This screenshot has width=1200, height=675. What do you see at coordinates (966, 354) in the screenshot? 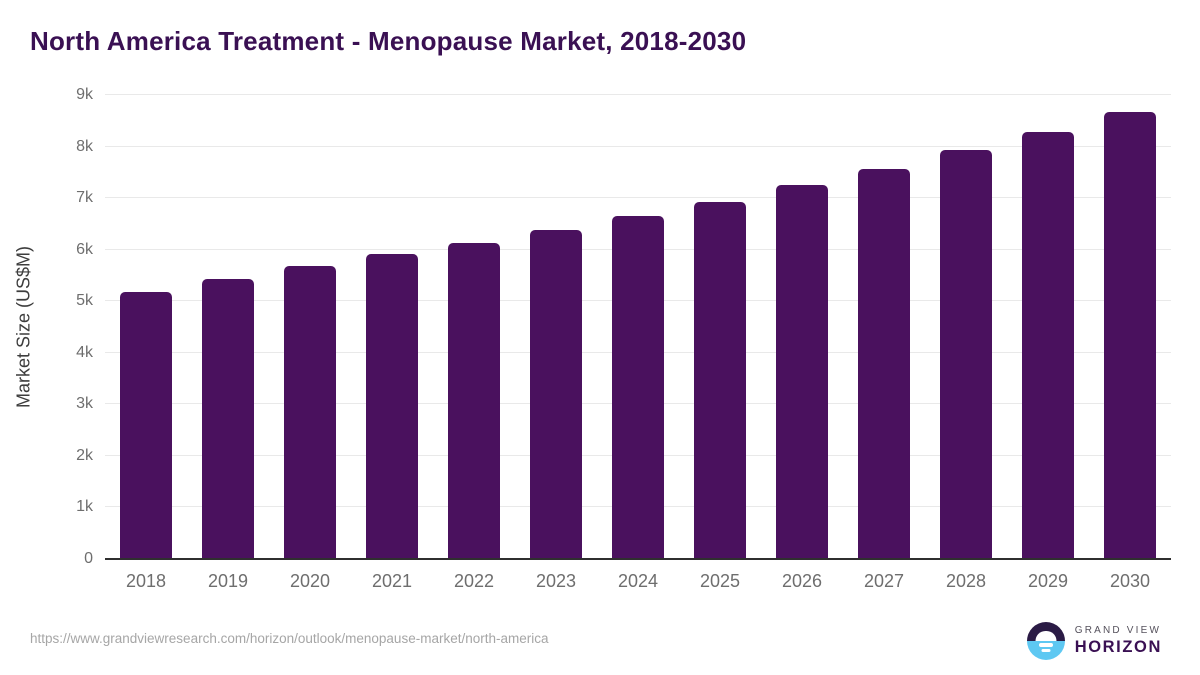
I see `bar-2028` at bounding box center [966, 354].